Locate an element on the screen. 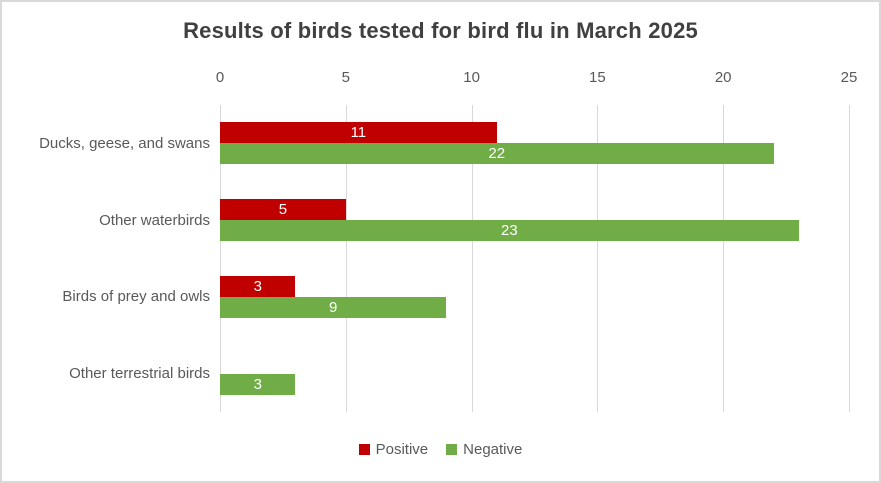 The height and width of the screenshot is (483, 881). category-label: Other waterbirds is located at coordinates (154, 220).